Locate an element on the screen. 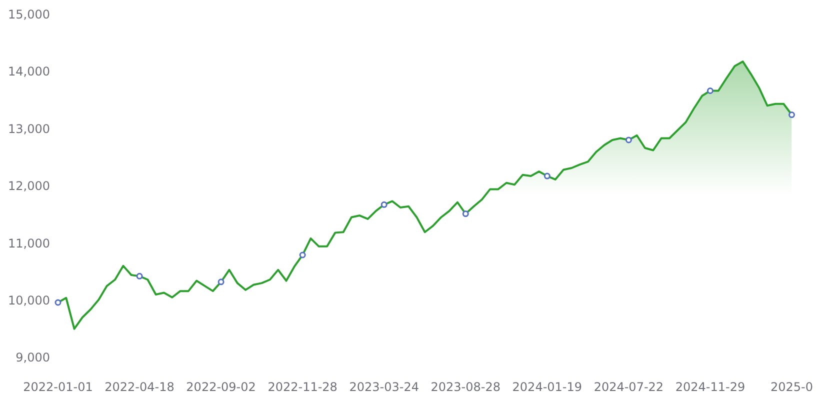 The height and width of the screenshot is (417, 835). y-tick-label: 10,000 is located at coordinates (29, 300).